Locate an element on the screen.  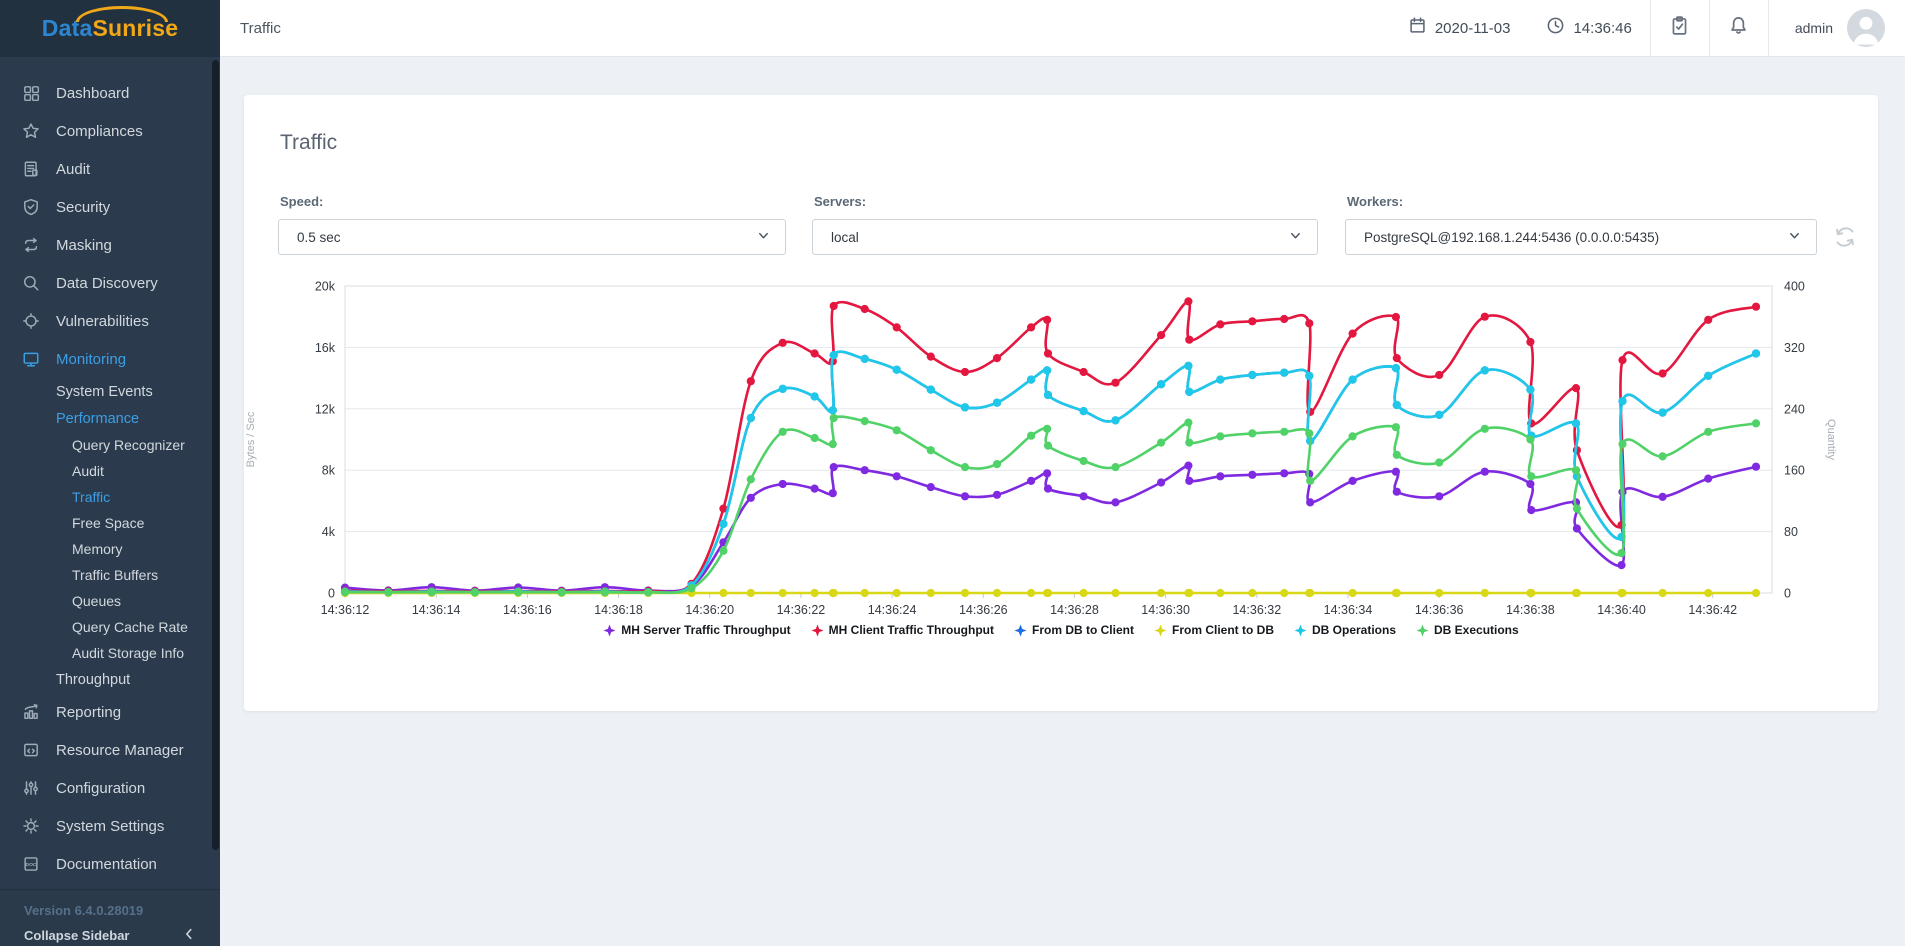
username-text: admin is located at coordinates (1813, 28).